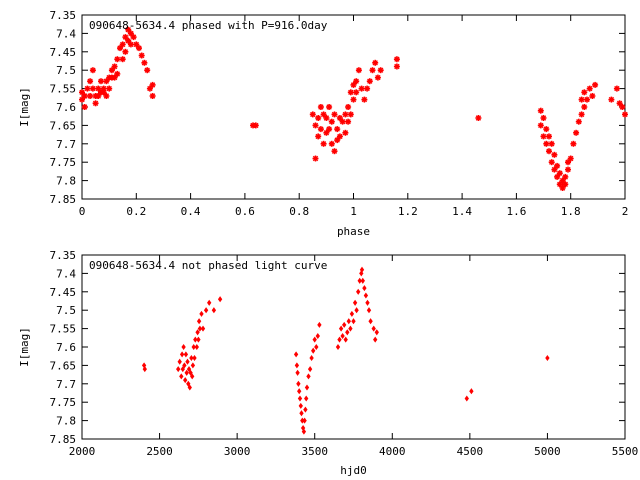 The image size is (640, 480). What do you see at coordinates (470, 451) in the screenshot?
I see `x-tick-label: 4500` at bounding box center [470, 451].